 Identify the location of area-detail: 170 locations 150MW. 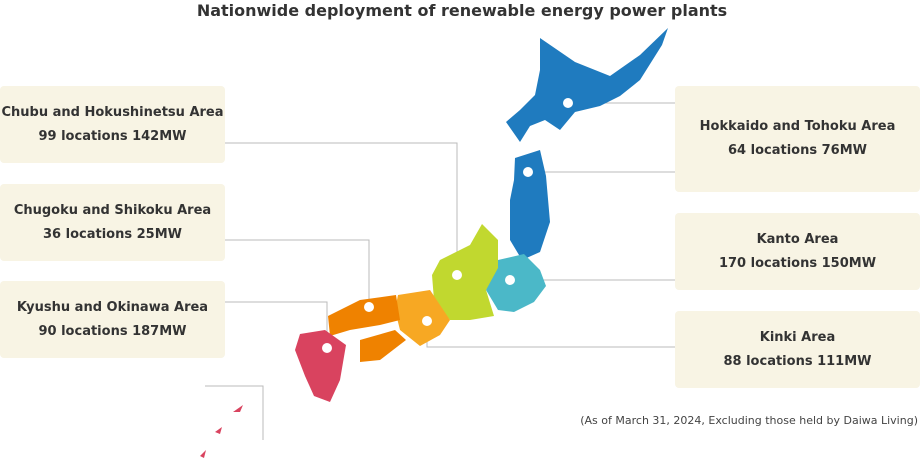
(797, 263).